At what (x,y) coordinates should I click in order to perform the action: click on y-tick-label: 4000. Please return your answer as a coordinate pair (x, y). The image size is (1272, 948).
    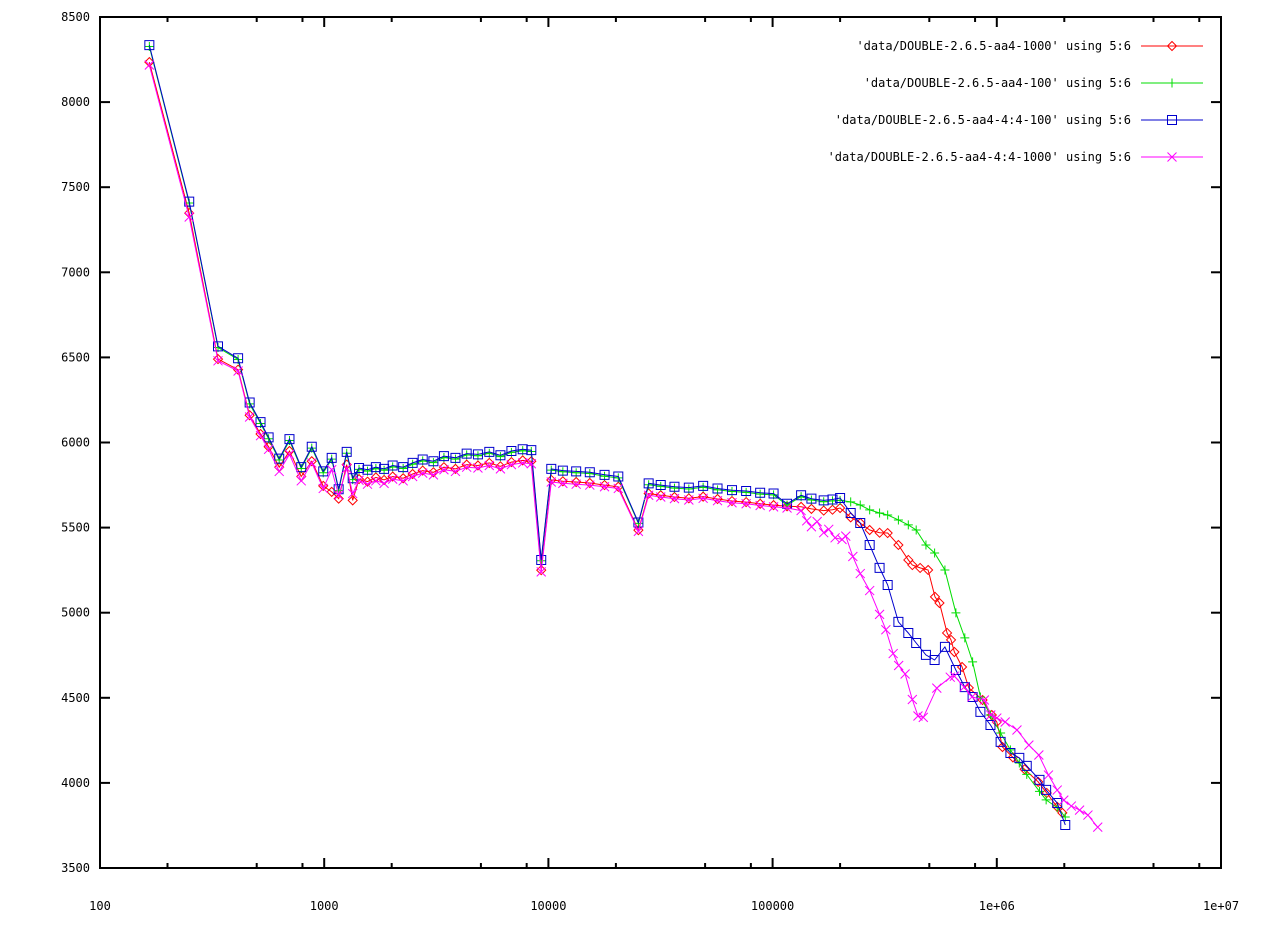
    Looking at the image, I should click on (75, 783).